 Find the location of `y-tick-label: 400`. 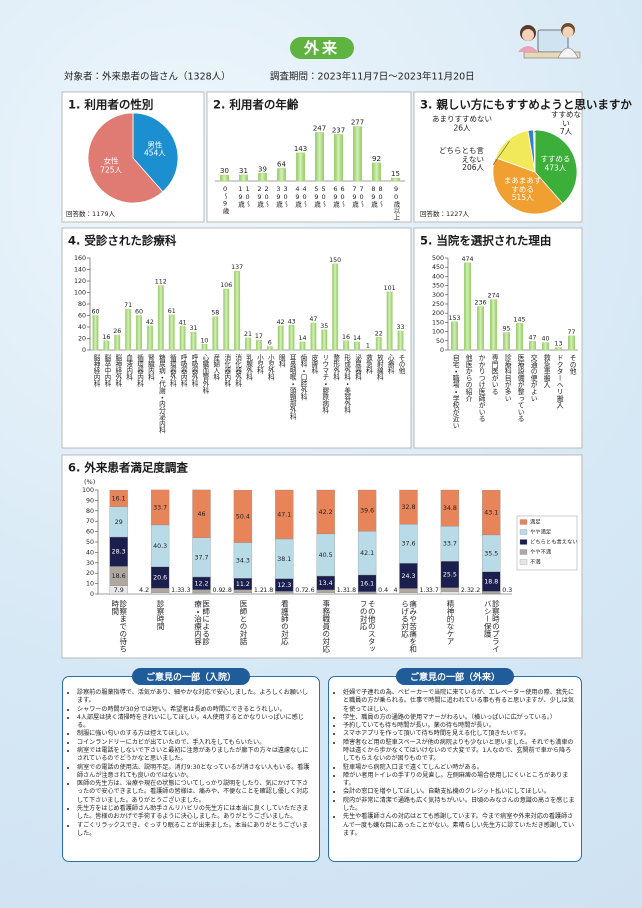

y-tick-label: 400 is located at coordinates (438, 276).